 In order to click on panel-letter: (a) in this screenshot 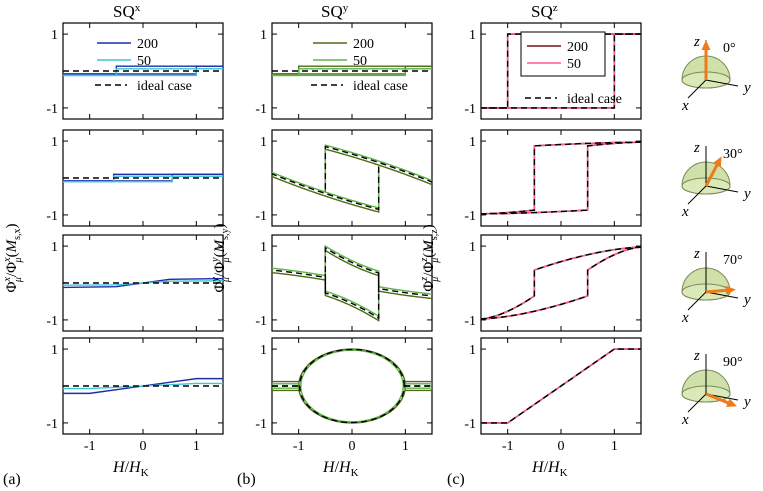, I will do `click(12, 479)`.